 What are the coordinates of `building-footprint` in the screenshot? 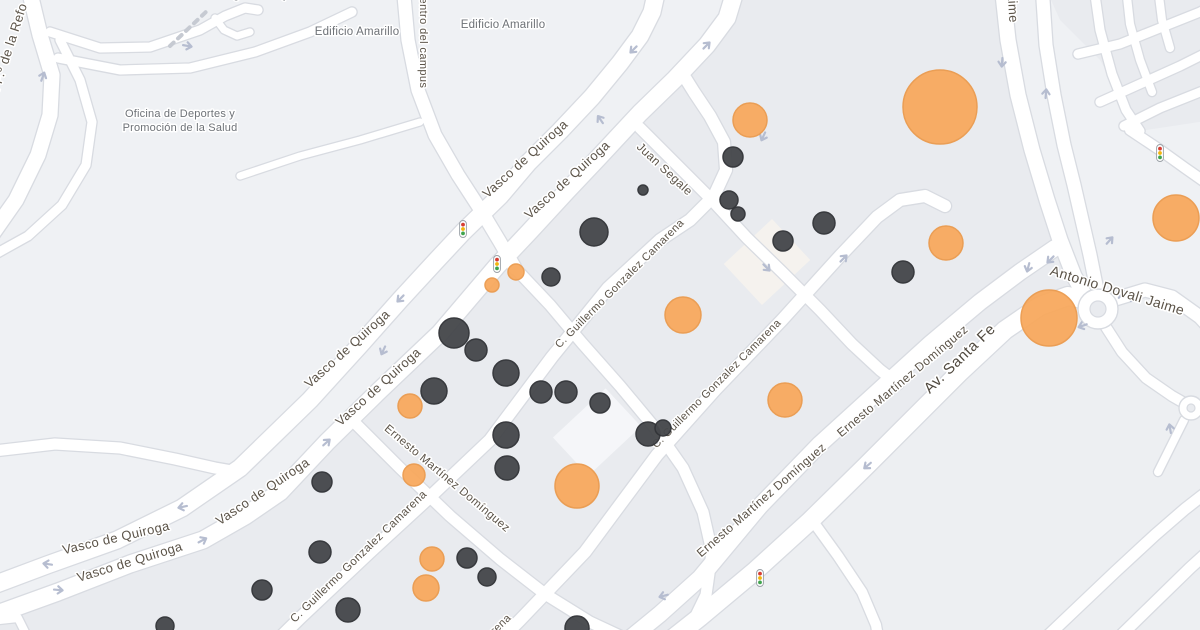 It's located at (597, 432).